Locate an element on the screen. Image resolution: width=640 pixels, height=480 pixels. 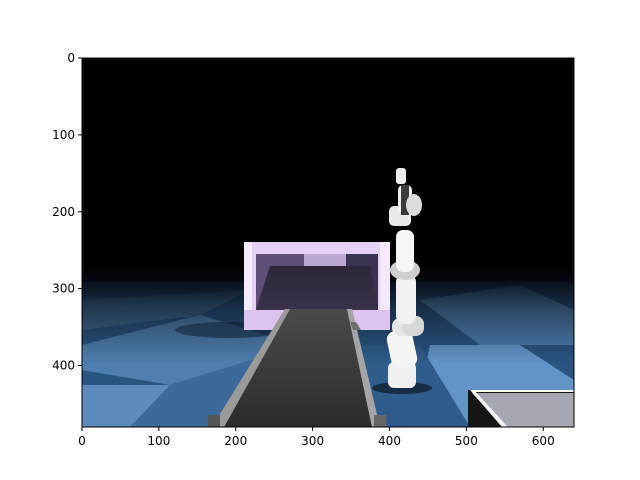
gray-table is located at coordinates (521, 408).